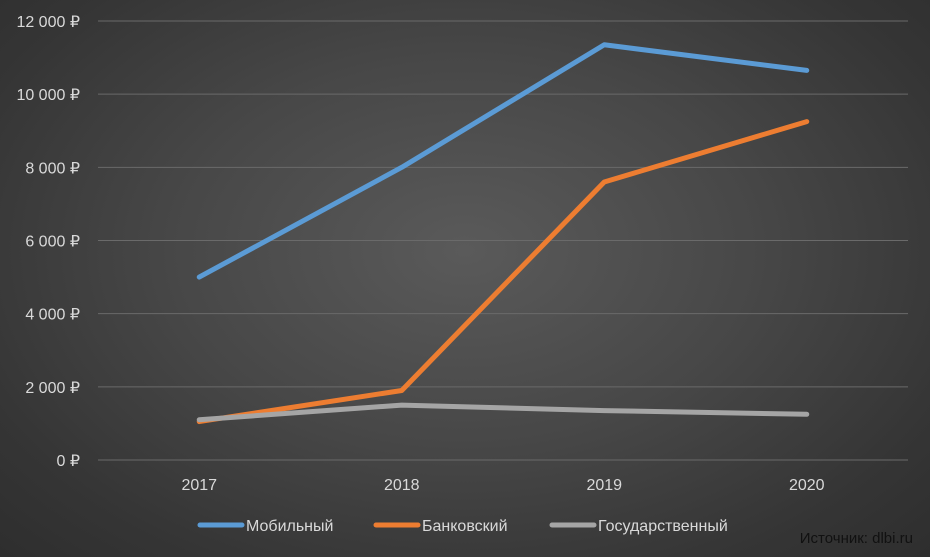 The image size is (930, 557). What do you see at coordinates (68, 461) in the screenshot?
I see `y-tick-label: 0 ₽` at bounding box center [68, 461].